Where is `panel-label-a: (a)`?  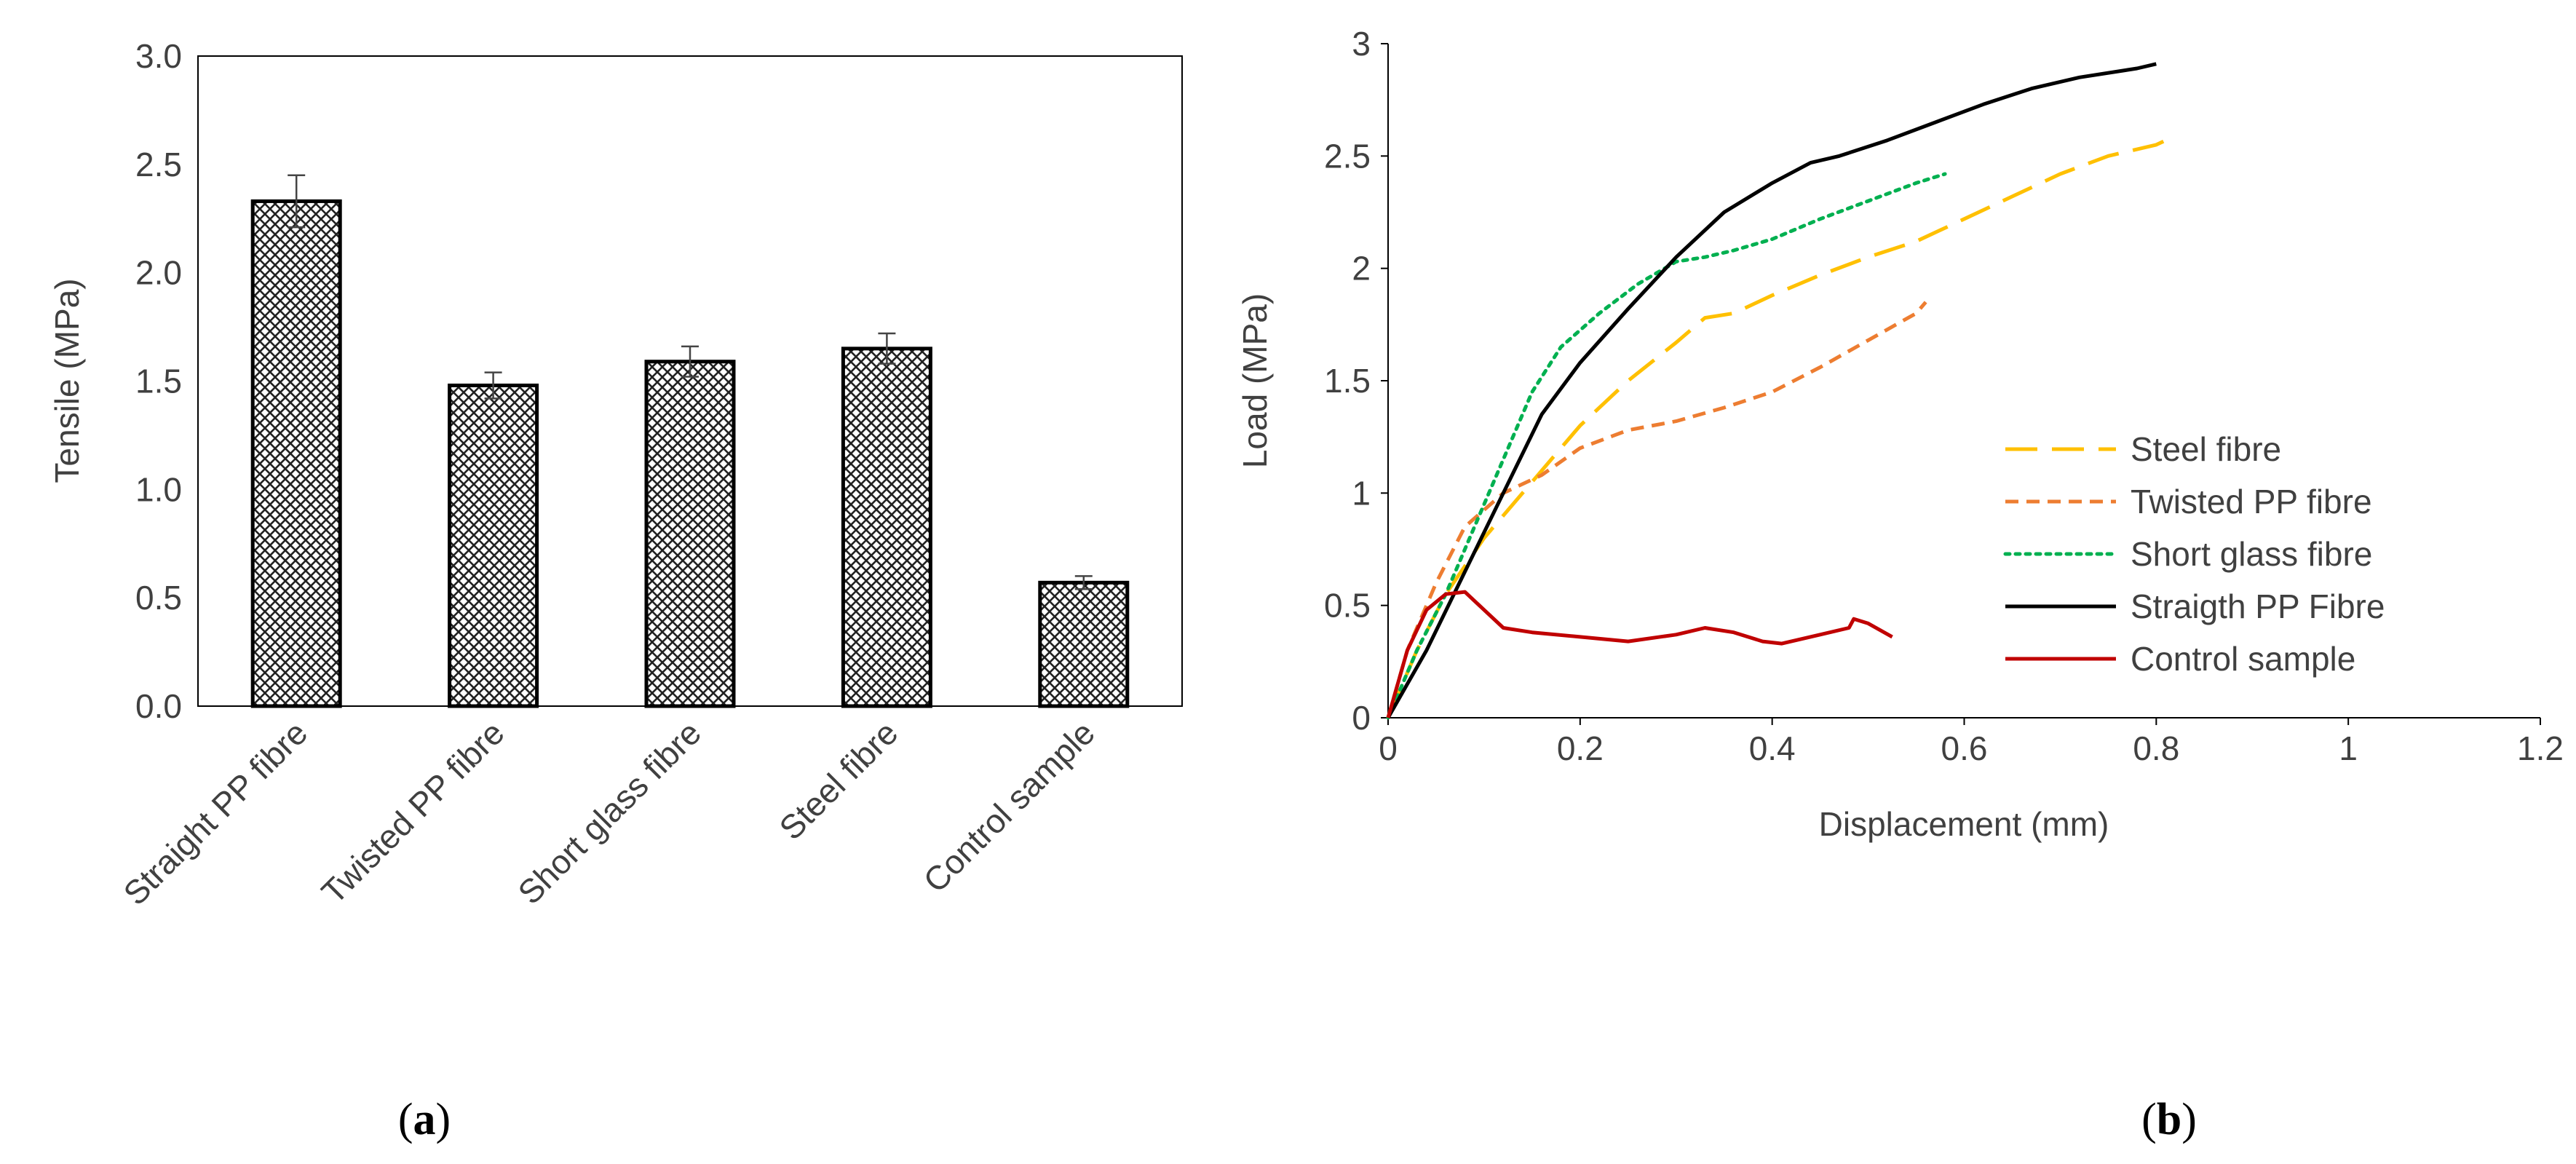 panel-label-a: (a) is located at coordinates (424, 1119).